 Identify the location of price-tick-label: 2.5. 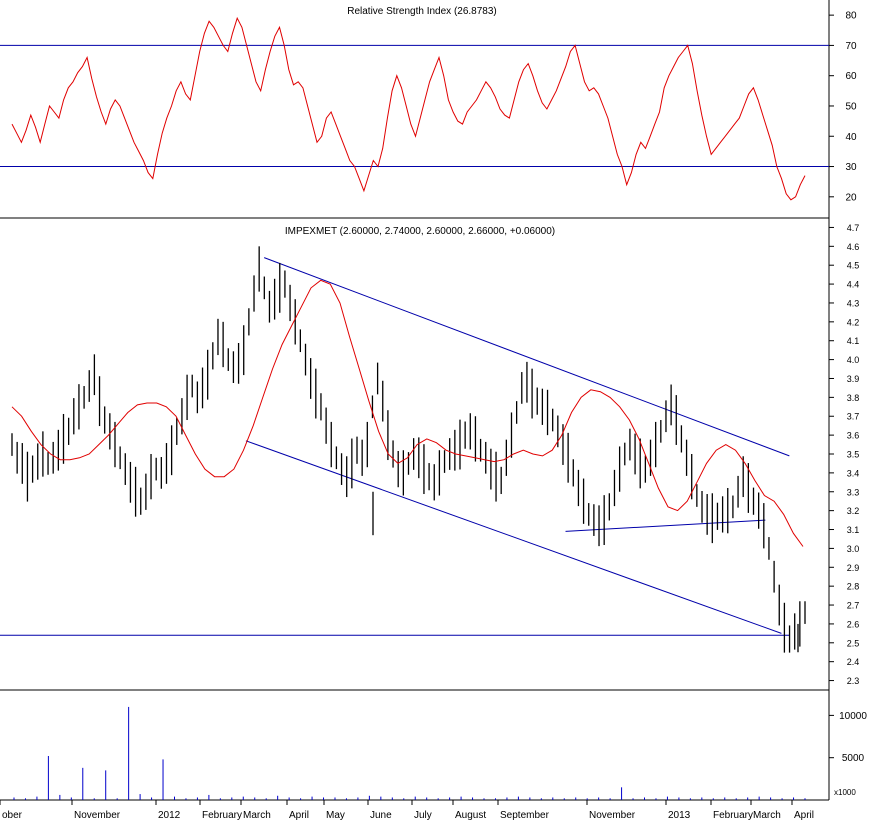
(853, 643).